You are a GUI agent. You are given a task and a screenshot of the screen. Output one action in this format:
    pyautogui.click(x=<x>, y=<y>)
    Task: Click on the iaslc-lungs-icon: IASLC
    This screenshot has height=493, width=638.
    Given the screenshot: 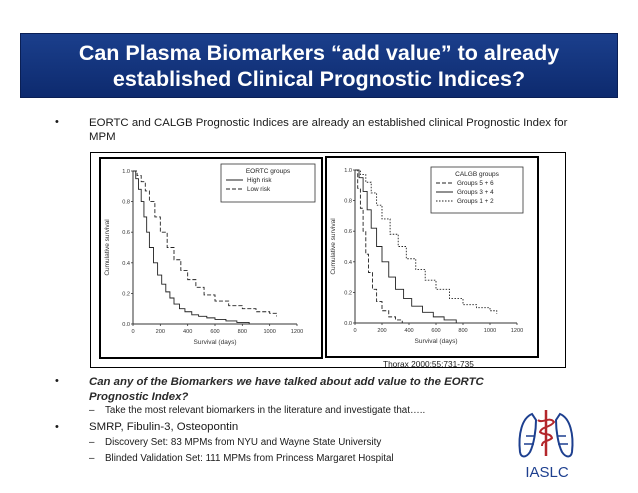 What is the action you would take?
    pyautogui.click(x=546, y=445)
    